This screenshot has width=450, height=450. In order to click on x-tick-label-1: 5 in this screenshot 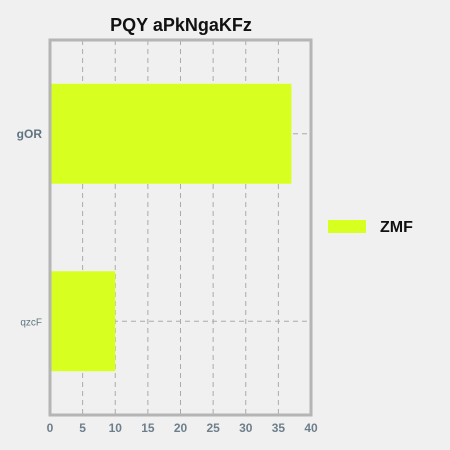, I will do `click(82, 428)`.